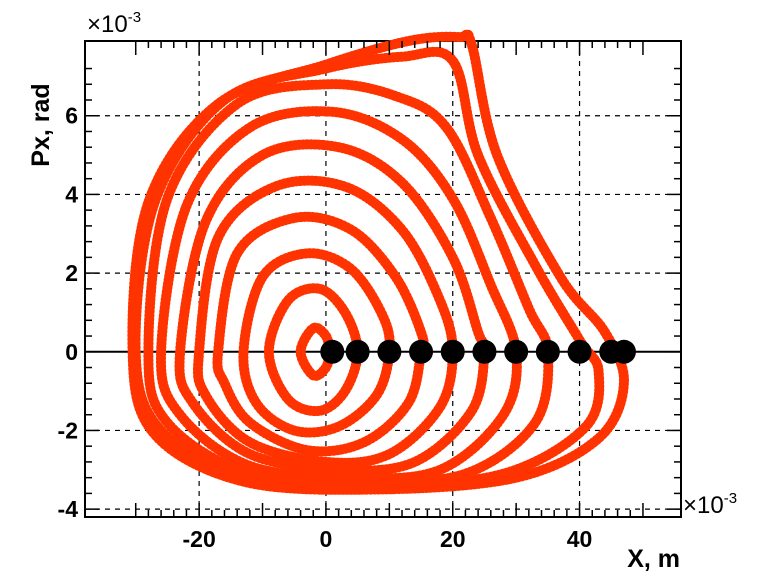  I want to click on y-tick-label: 2, so click(71, 273).